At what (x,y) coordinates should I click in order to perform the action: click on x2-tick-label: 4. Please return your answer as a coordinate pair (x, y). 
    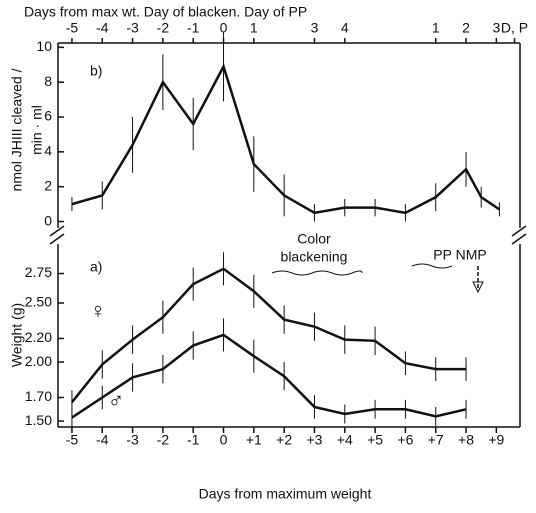
    Looking at the image, I should click on (345, 28).